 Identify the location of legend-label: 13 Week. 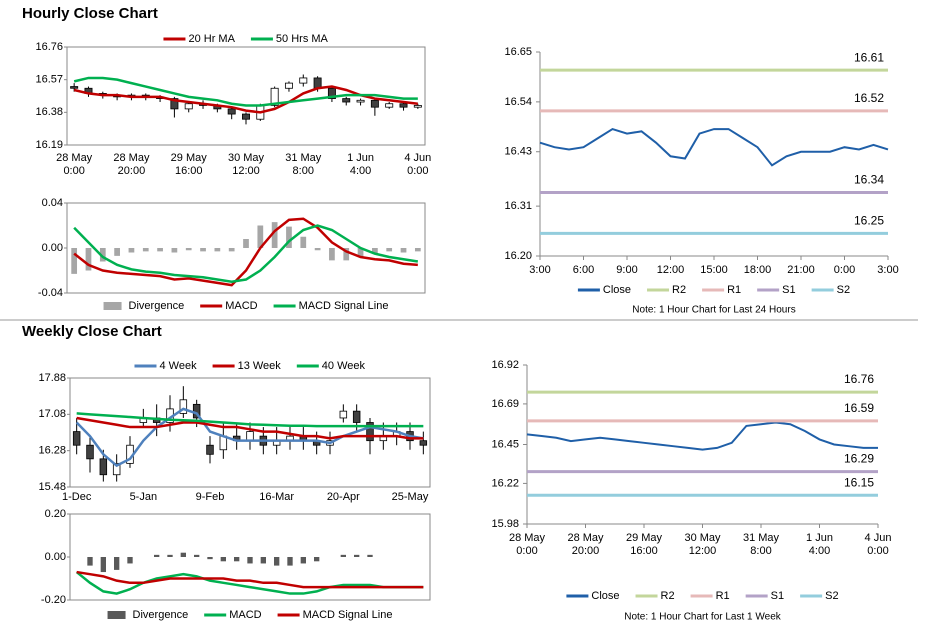
(260, 366).